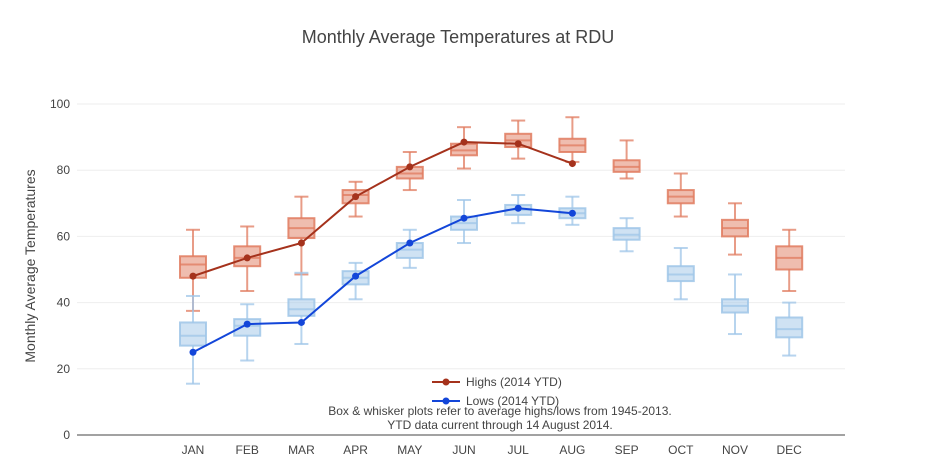 The height and width of the screenshot is (469, 927). What do you see at coordinates (680, 273) in the screenshot?
I see `box-lows-oct` at bounding box center [680, 273].